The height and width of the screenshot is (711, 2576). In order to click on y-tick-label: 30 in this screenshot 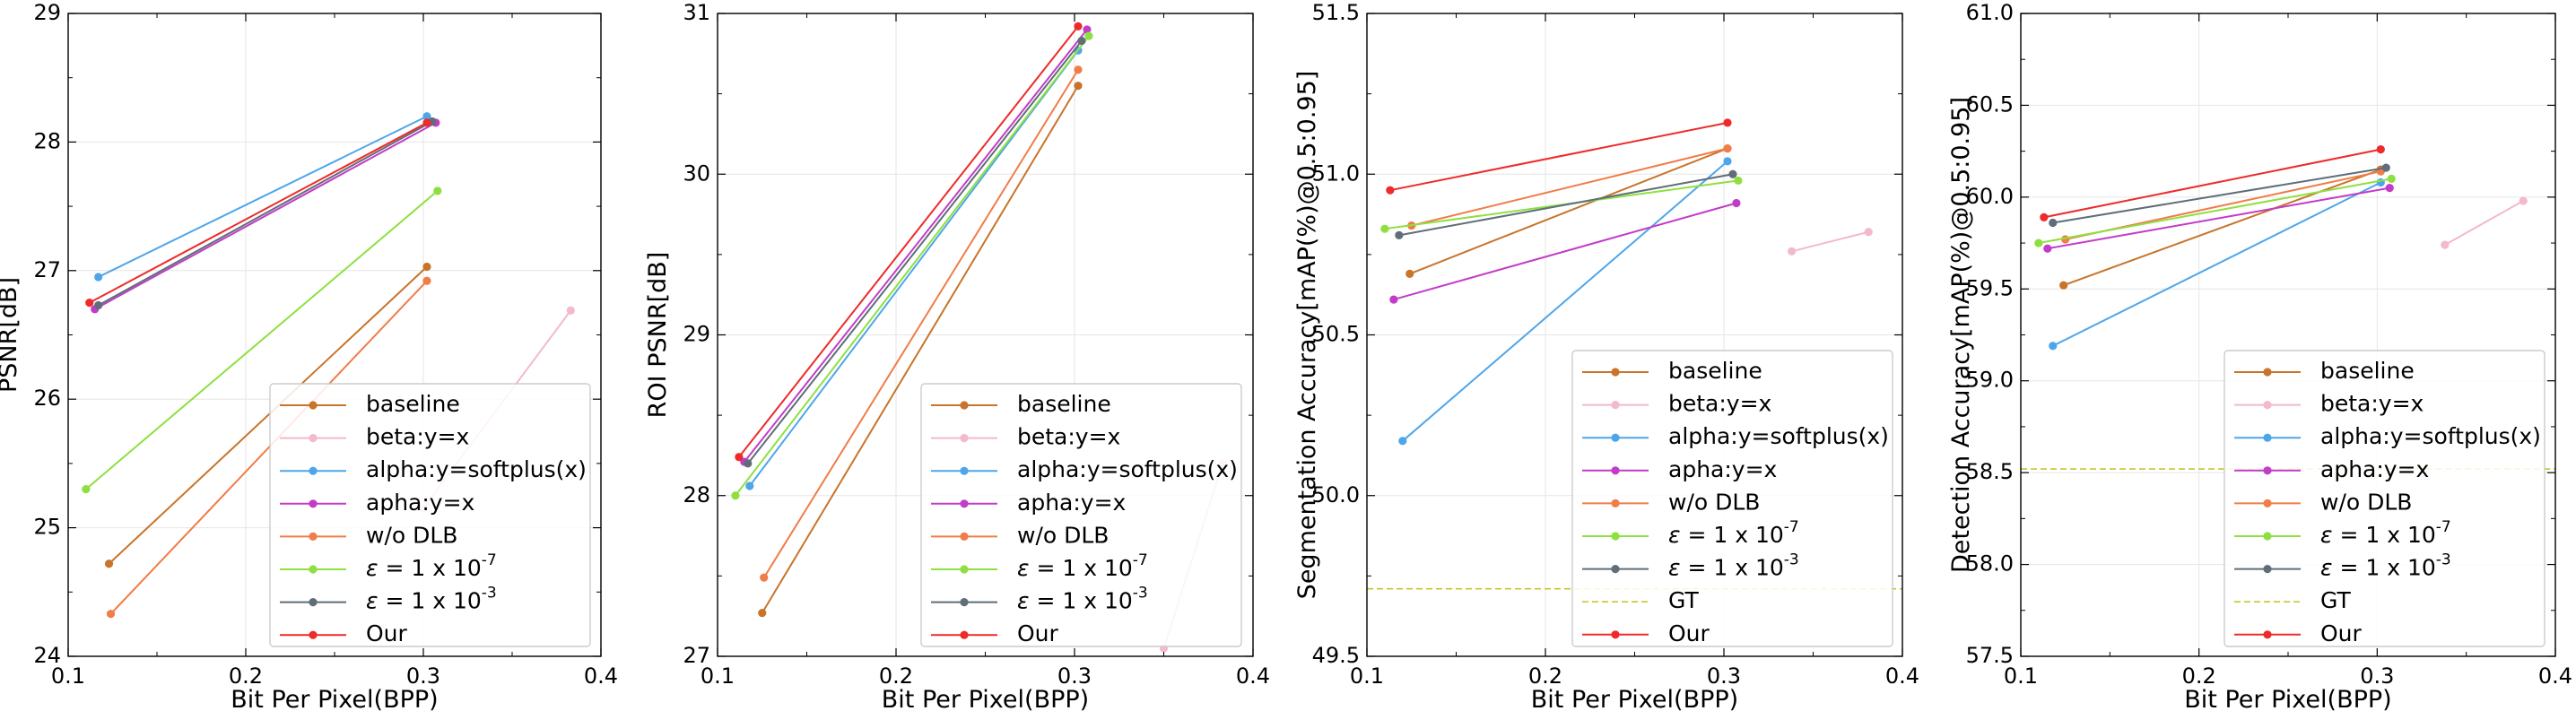, I will do `click(696, 173)`.